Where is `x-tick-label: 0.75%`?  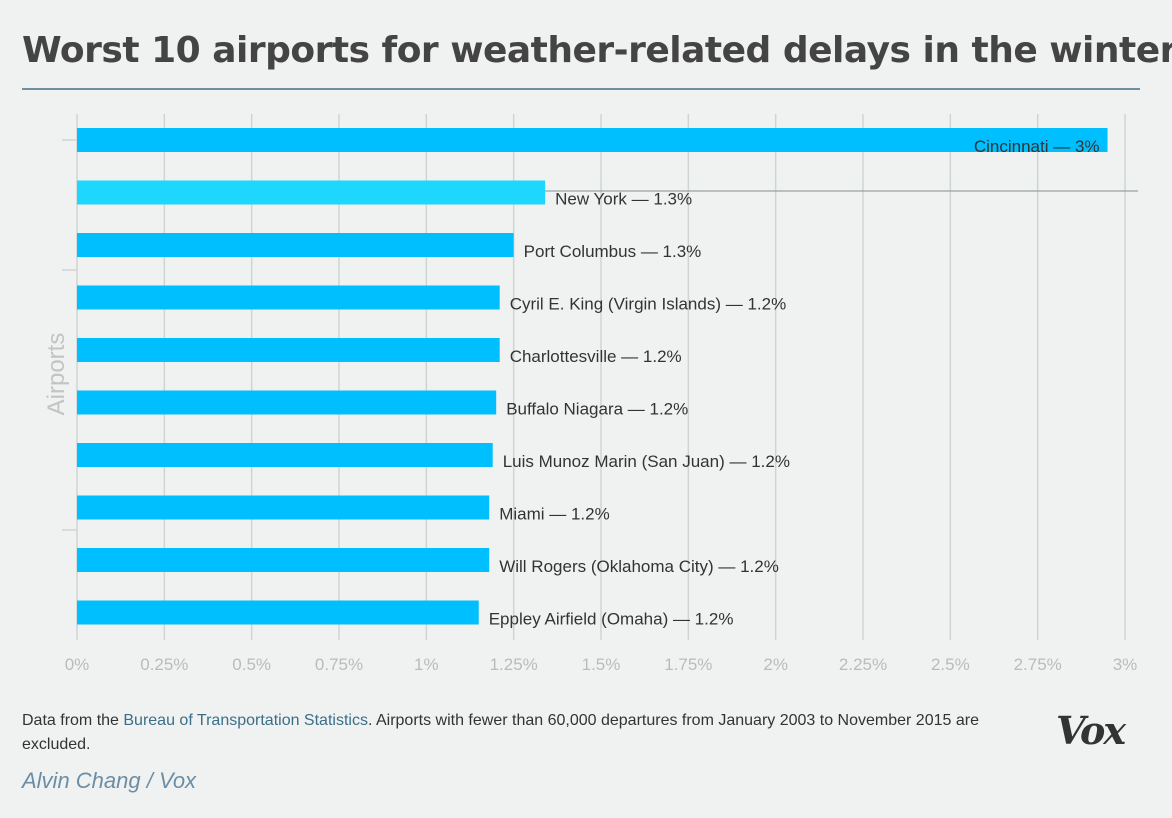
x-tick-label: 0.75% is located at coordinates (339, 664).